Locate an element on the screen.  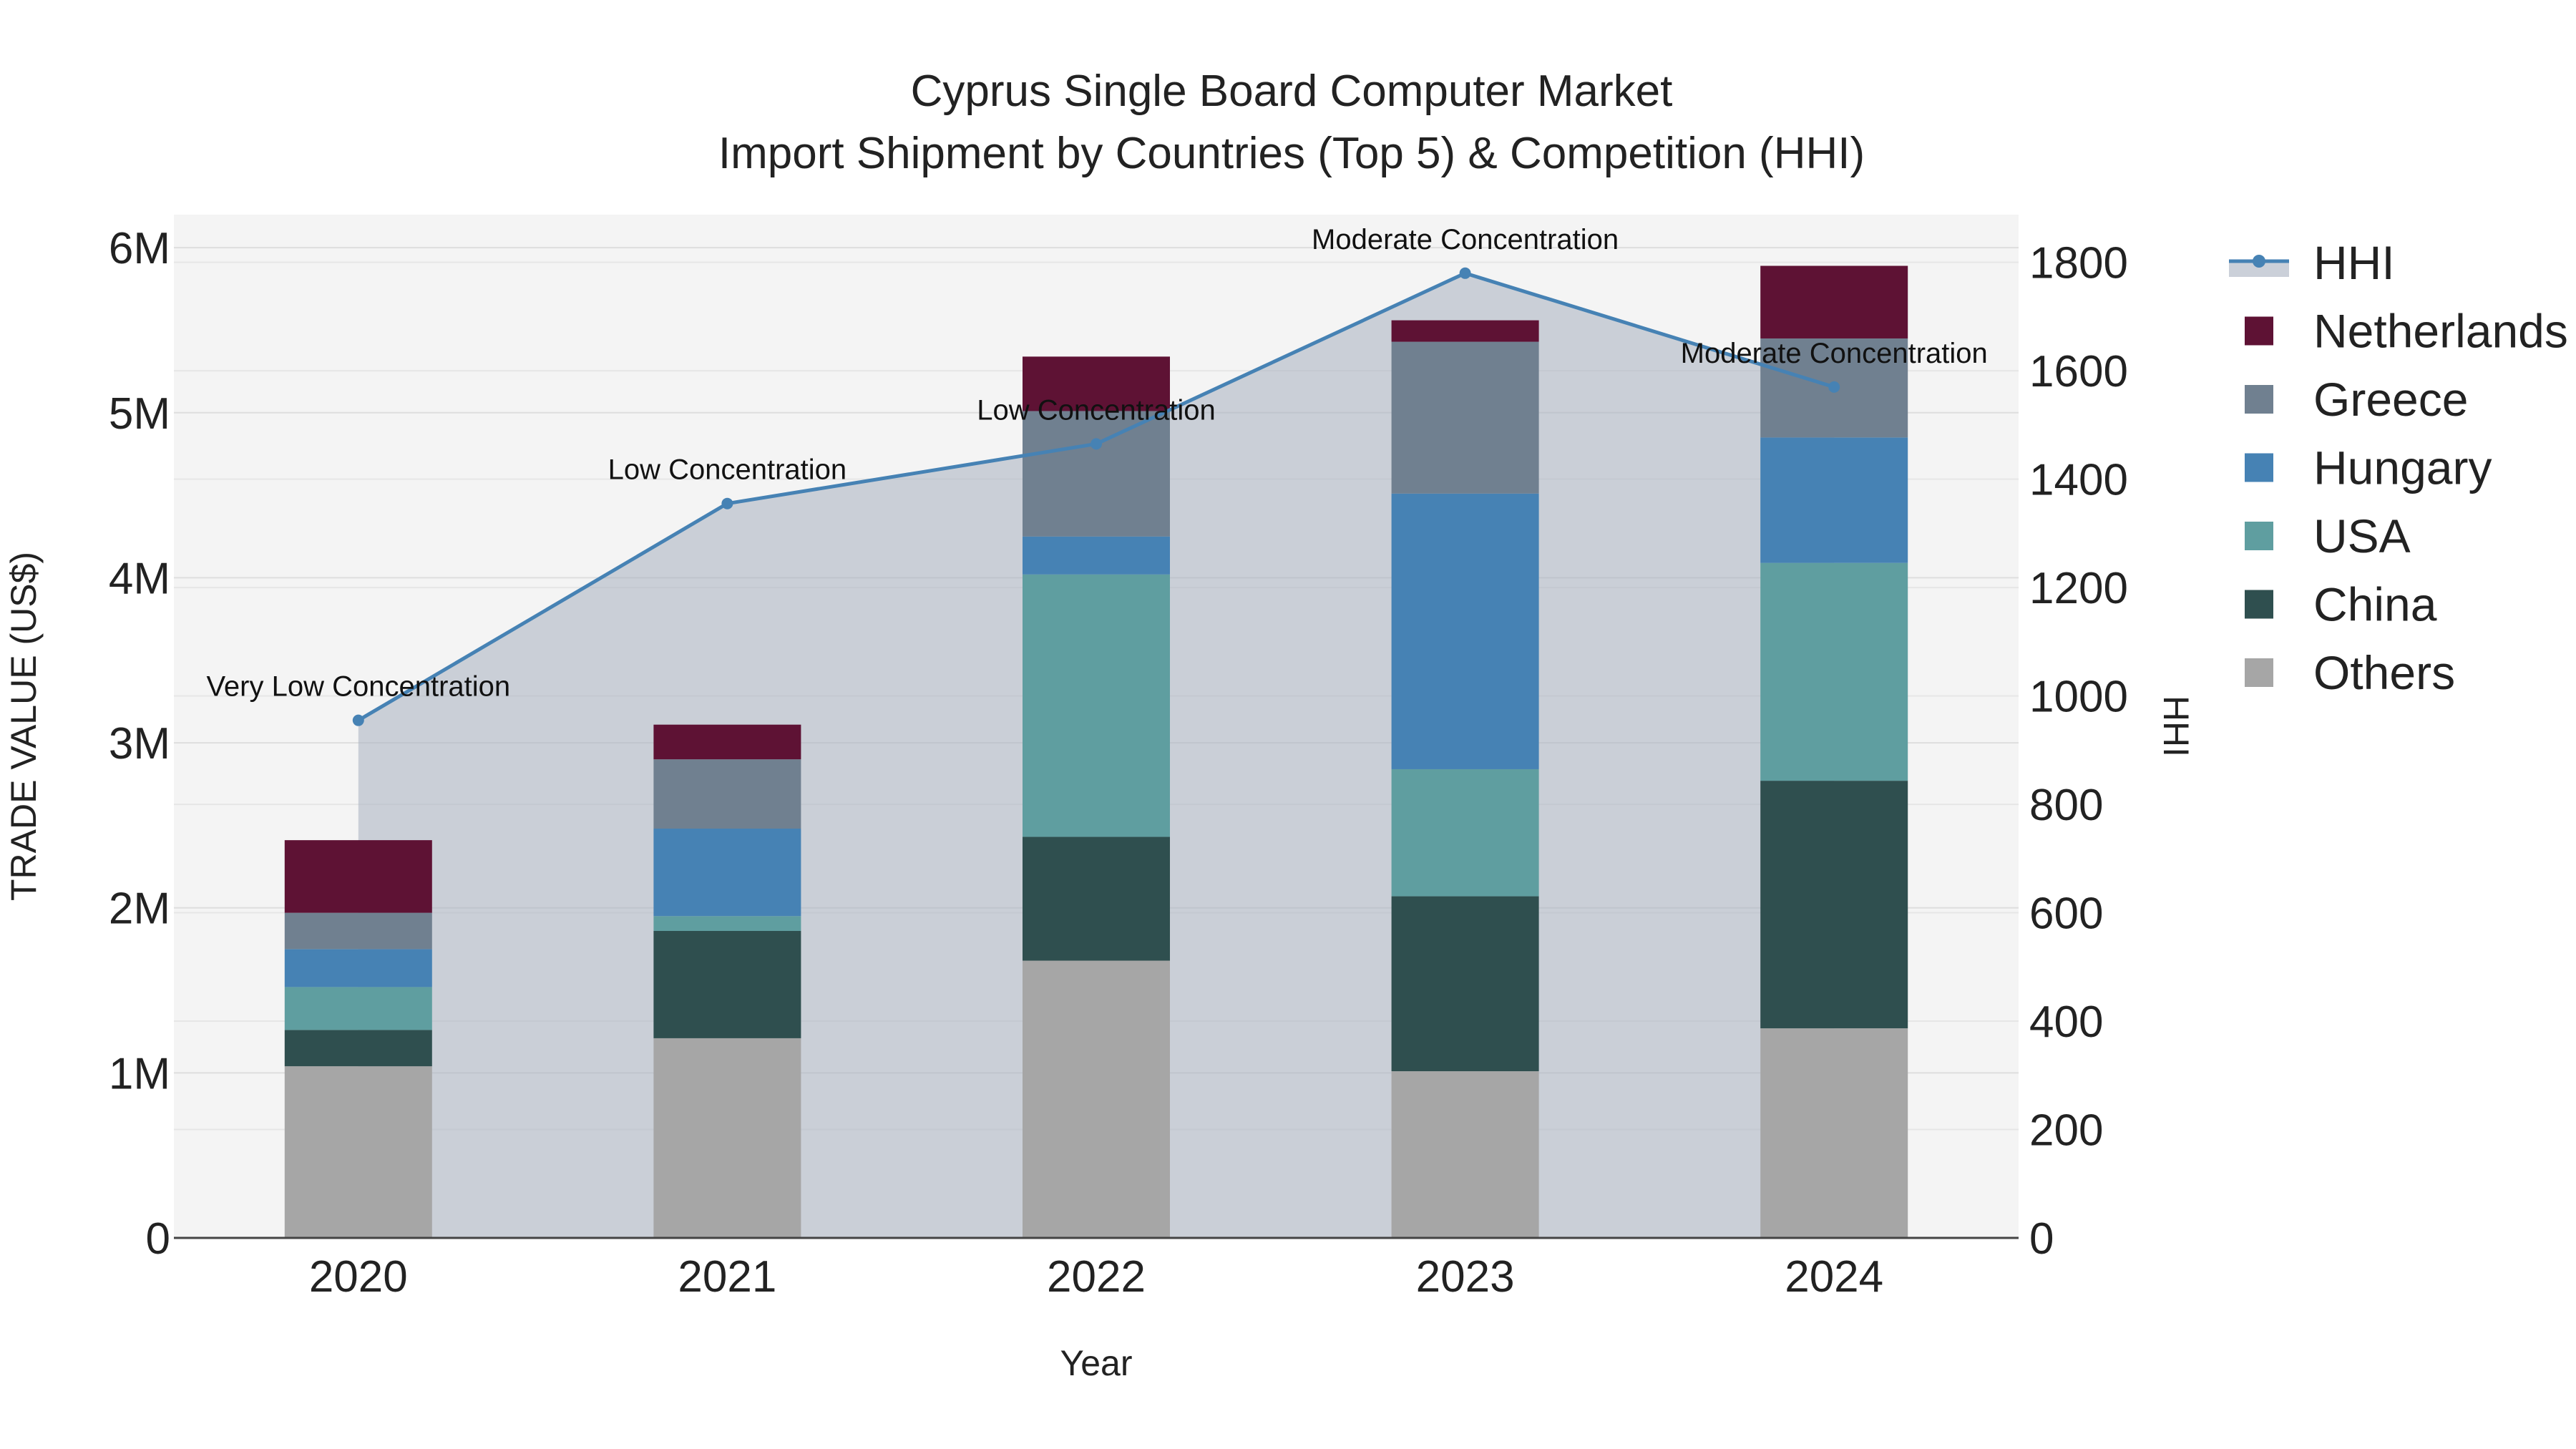
legend-item-greece: Greece is located at coordinates (2356, 399).